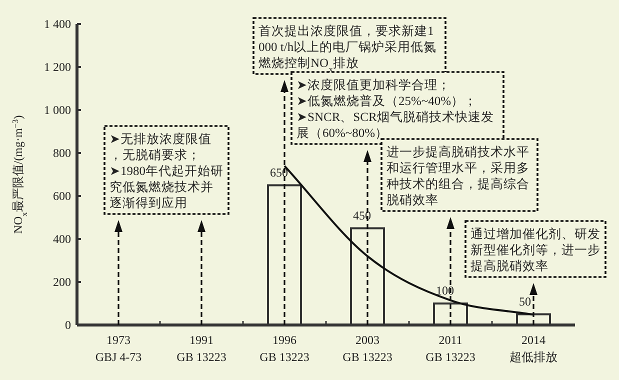 This screenshot has width=619, height=380. What do you see at coordinates (62, 239) in the screenshot?
I see `y-tick-label: 400` at bounding box center [62, 239].